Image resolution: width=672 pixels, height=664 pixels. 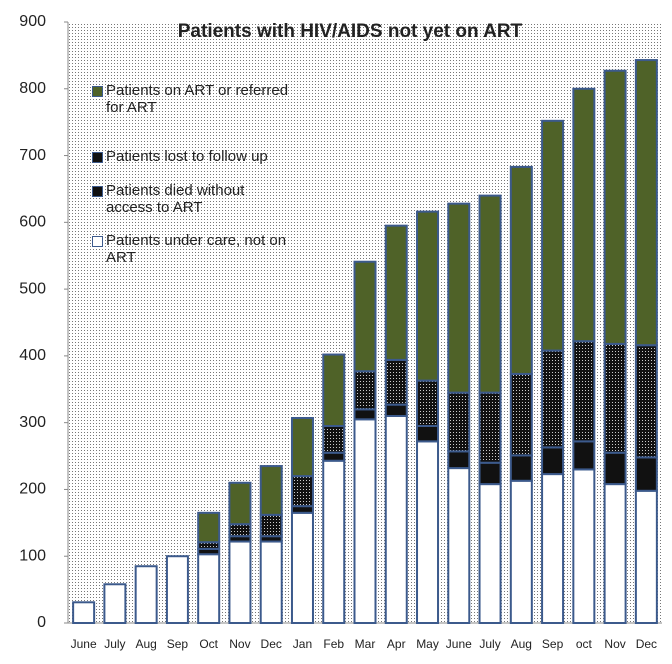 What do you see at coordinates (197, 99) in the screenshot?
I see `legend-label: Patients on ART or referred for ART` at bounding box center [197, 99].